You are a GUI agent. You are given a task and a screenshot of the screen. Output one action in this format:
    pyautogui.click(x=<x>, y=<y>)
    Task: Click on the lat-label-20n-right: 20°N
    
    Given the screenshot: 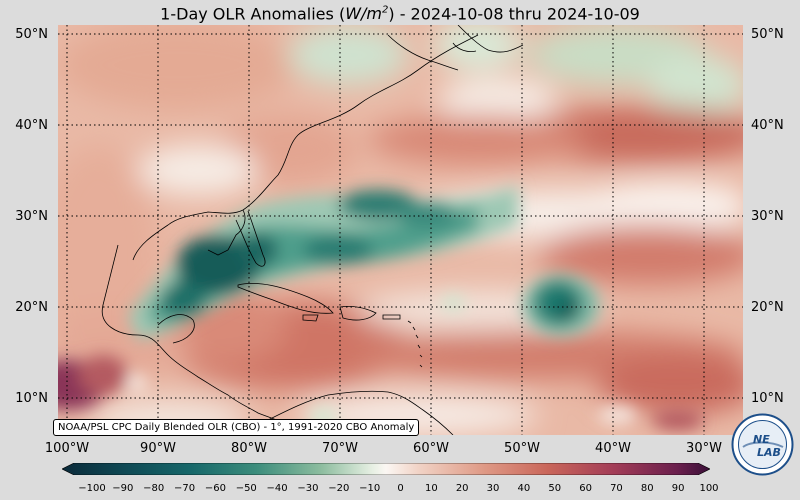 What is the action you would take?
    pyautogui.click(x=767, y=307)
    